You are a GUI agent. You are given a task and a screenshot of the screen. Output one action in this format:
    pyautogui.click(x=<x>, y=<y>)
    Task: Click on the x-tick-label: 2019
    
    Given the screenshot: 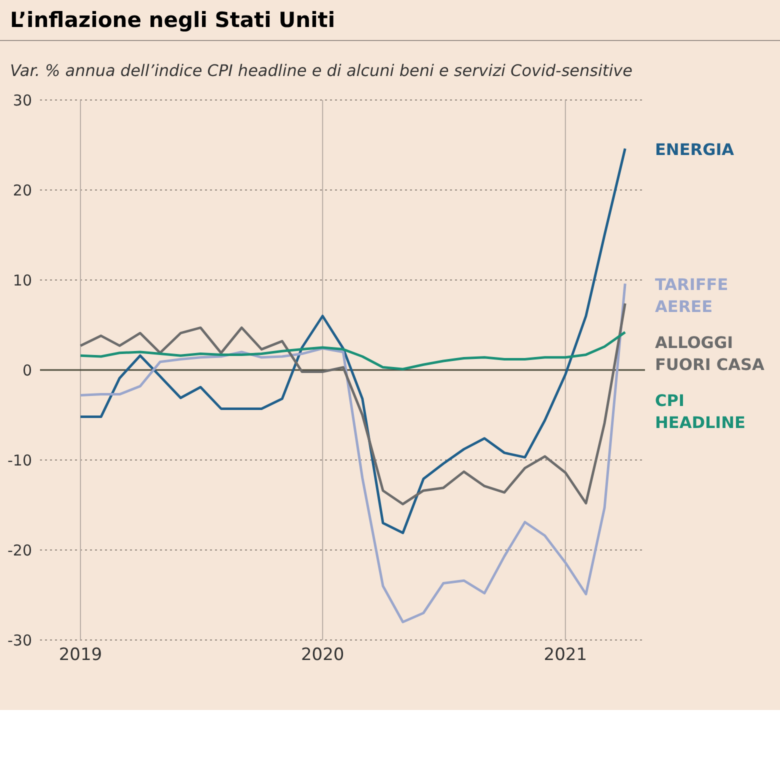 What is the action you would take?
    pyautogui.click(x=80, y=655)
    